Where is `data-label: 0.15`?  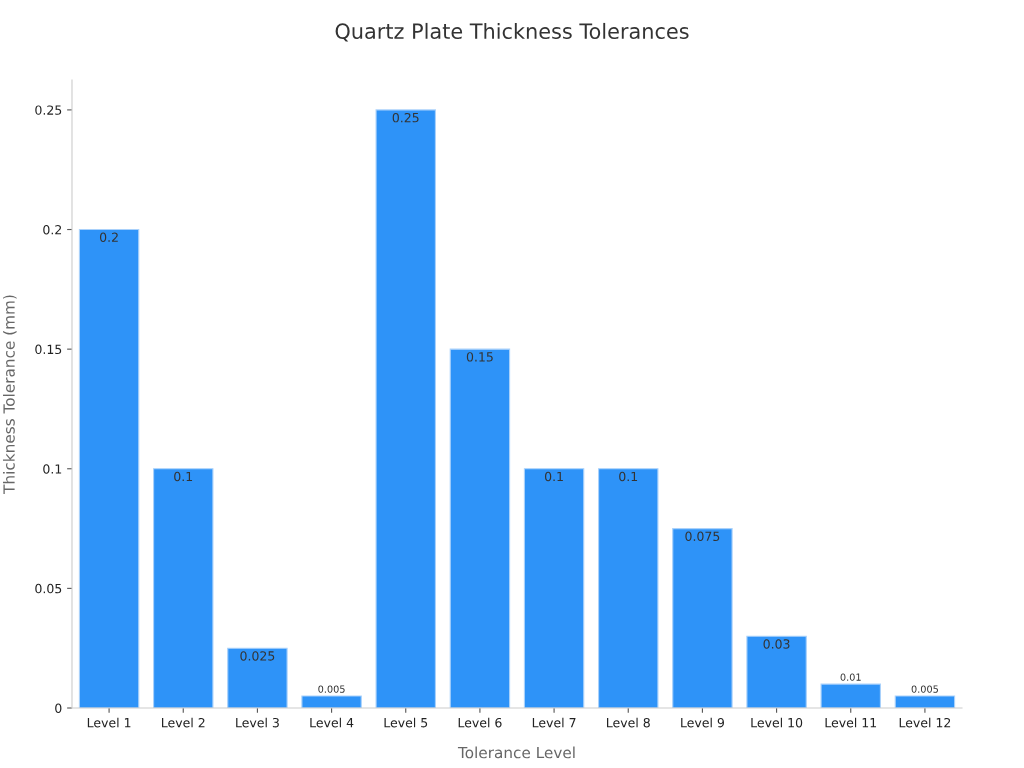 data-label: 0.15 is located at coordinates (479, 357).